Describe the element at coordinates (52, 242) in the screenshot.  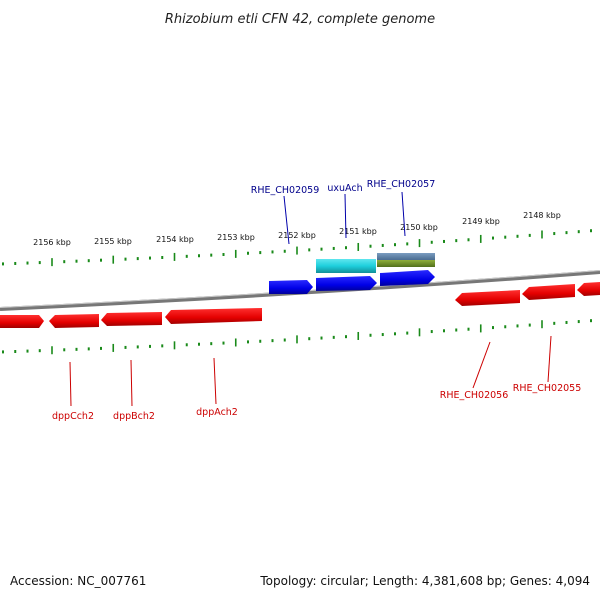
I see `scale-label: 2156 kbp` at that location.